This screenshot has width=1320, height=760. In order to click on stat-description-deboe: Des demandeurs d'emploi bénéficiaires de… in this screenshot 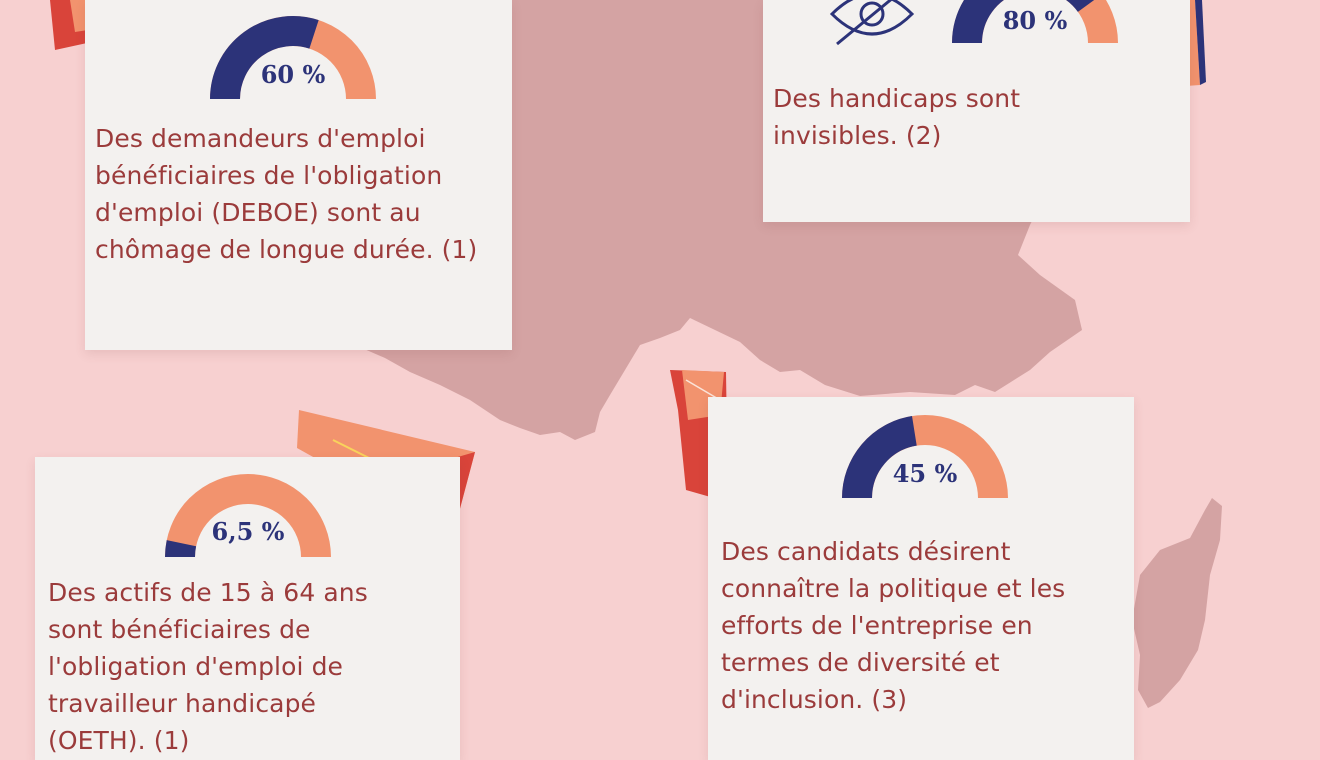, I will do `click(286, 194)`.